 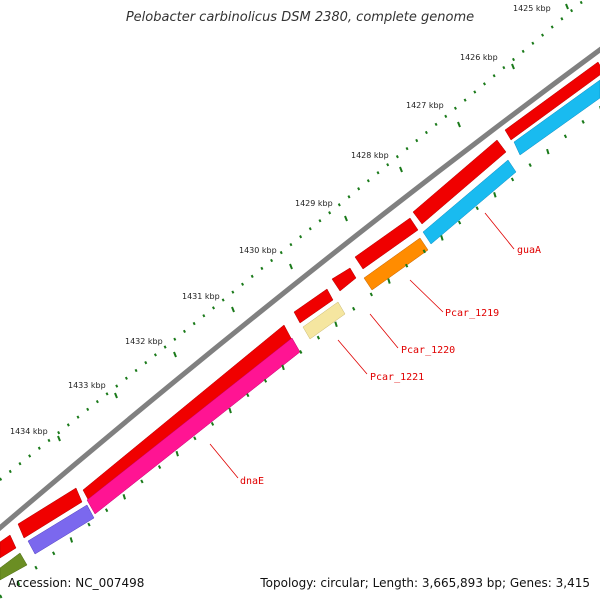 I want to click on ruler-tick-label: 1434 kbp, so click(x=29, y=431).